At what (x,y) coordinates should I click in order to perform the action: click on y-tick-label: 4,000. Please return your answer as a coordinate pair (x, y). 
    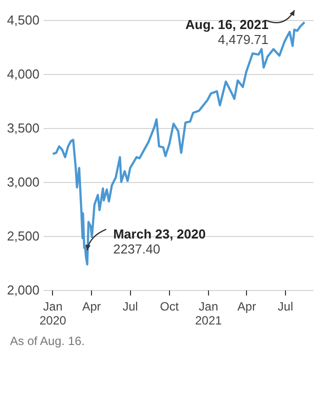
    Looking at the image, I should click on (23, 74).